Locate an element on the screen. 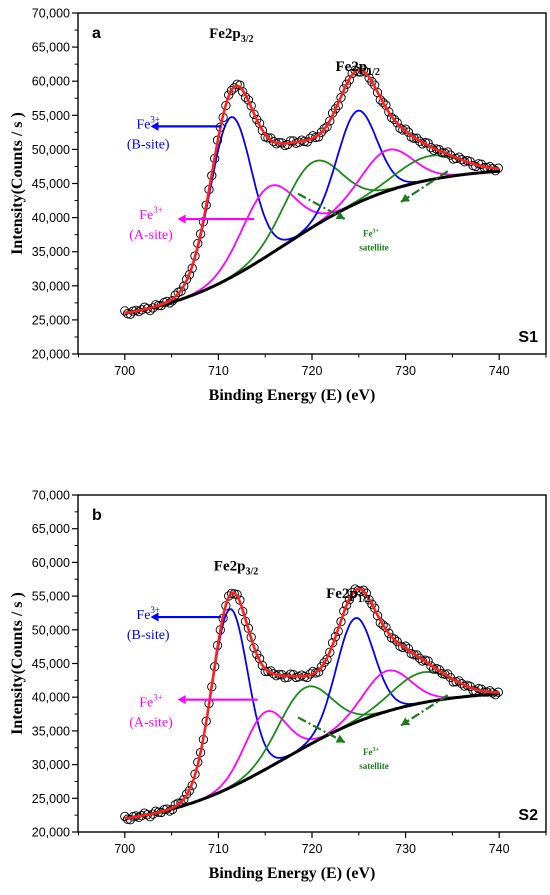 Image resolution: width=550 pixels, height=895 pixels. a-site-ion: Fe is located at coordinates (146, 215).